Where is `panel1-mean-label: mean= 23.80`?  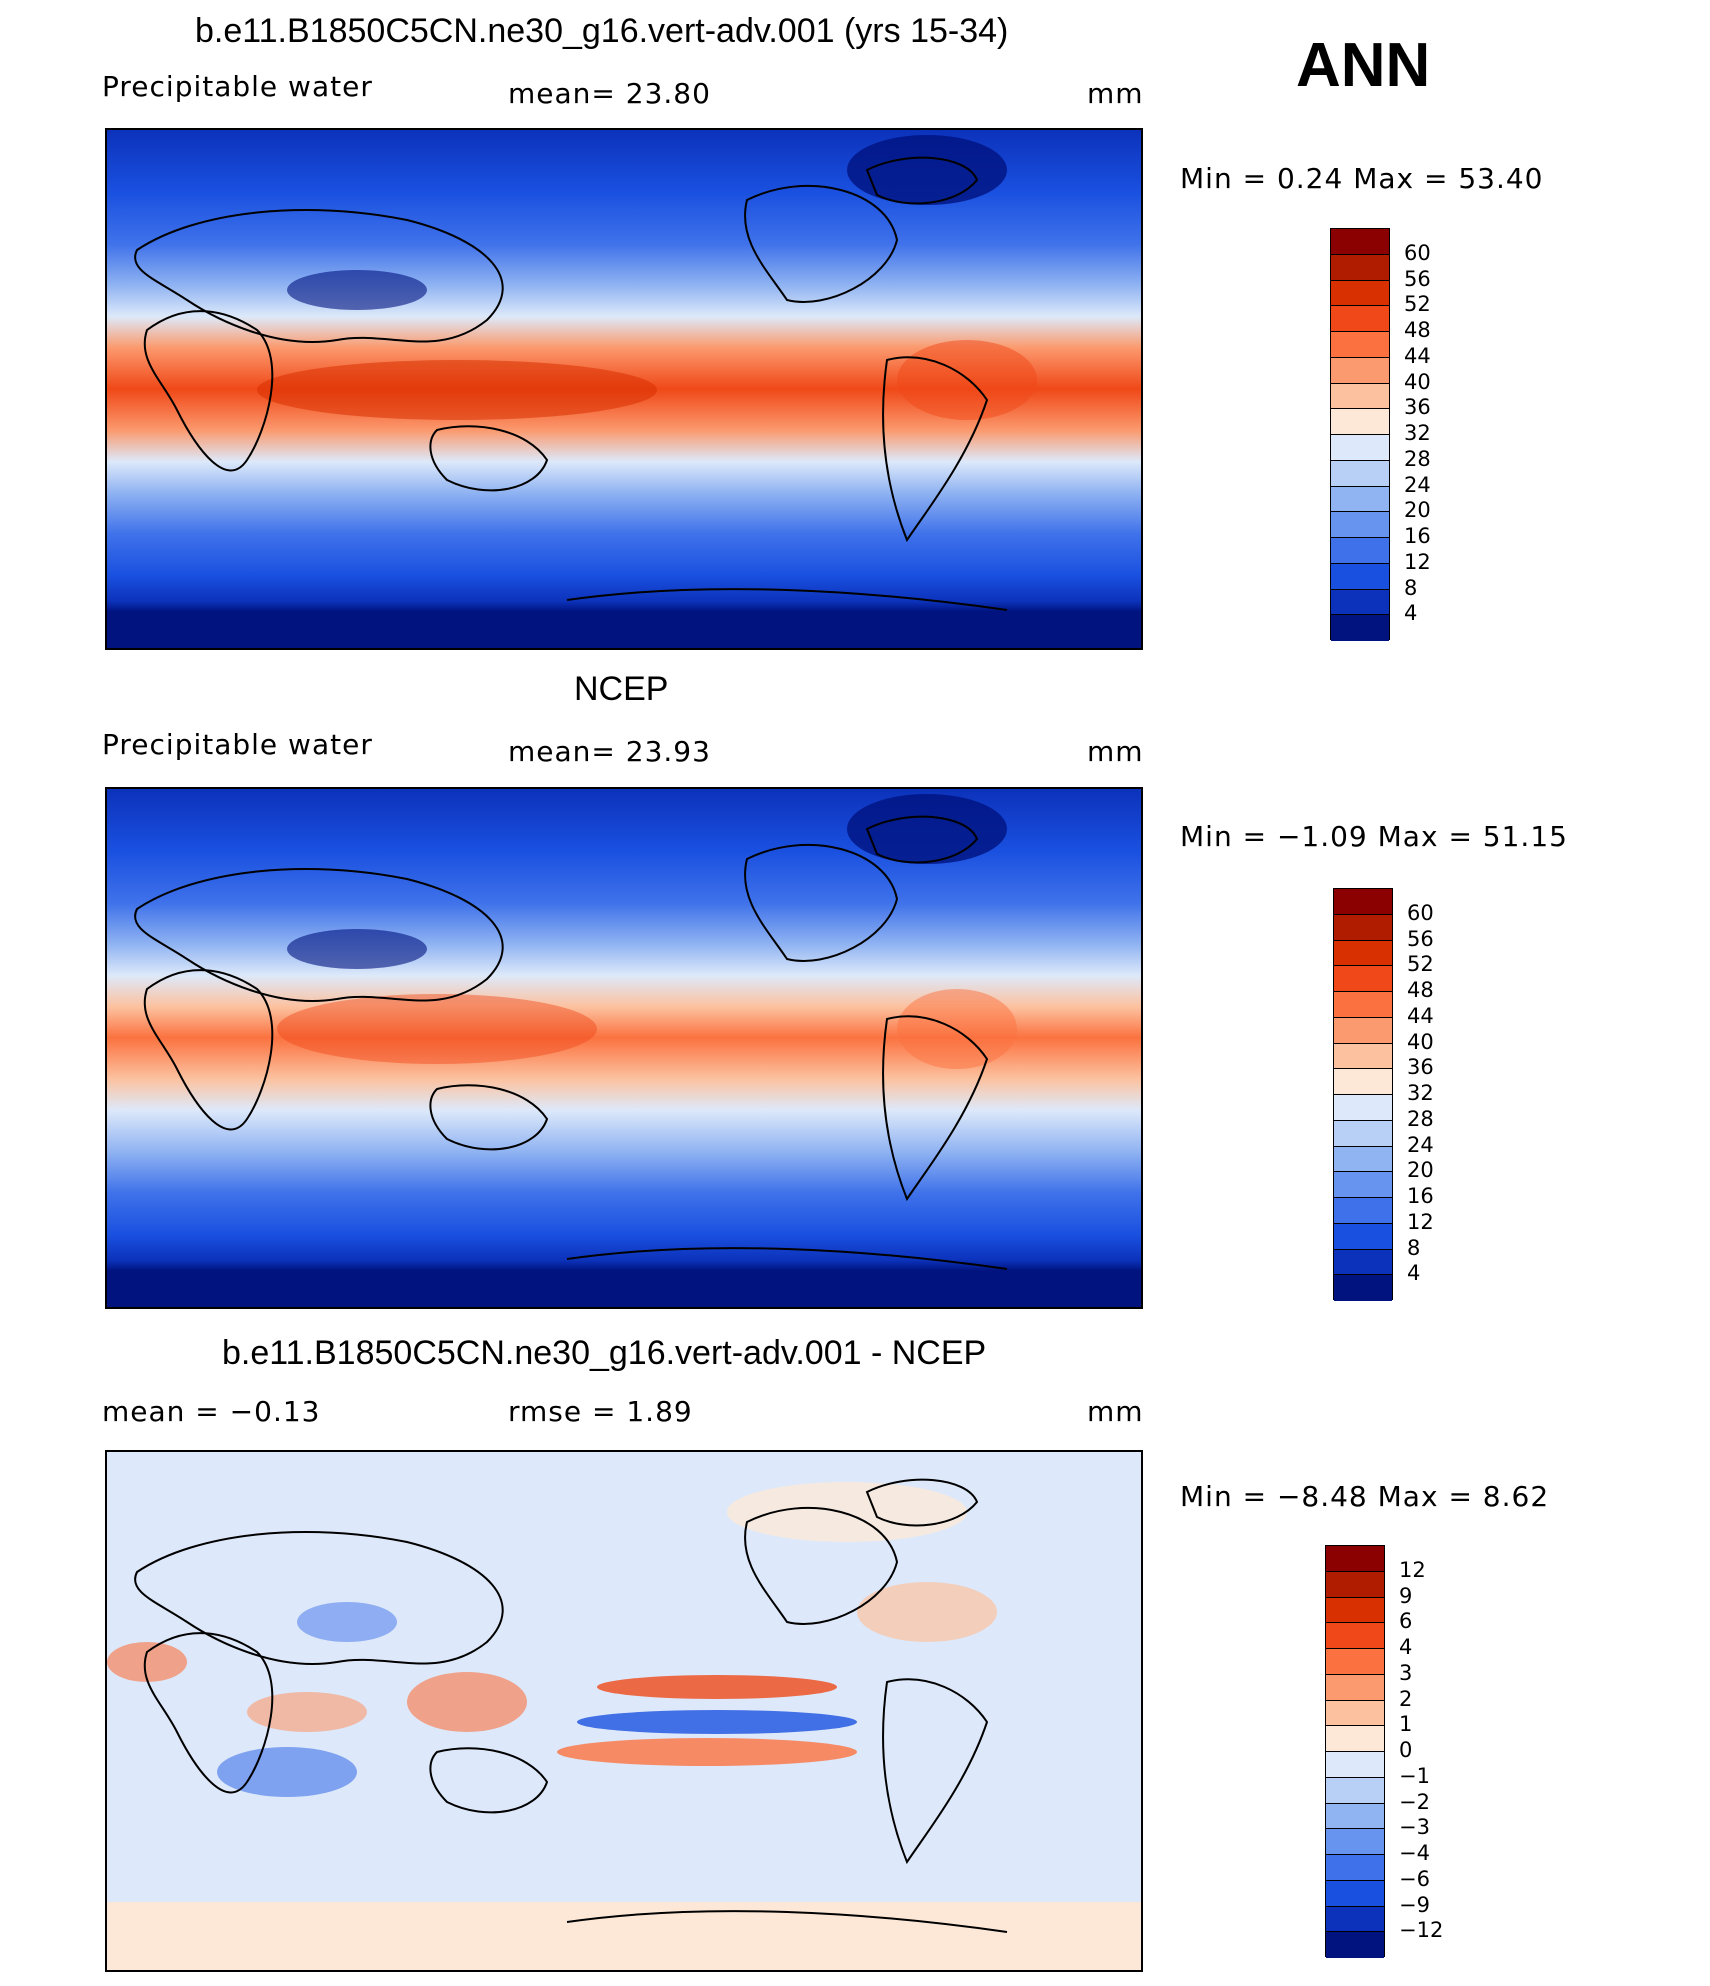
panel1-mean-label: mean= 23.80 is located at coordinates (609, 93).